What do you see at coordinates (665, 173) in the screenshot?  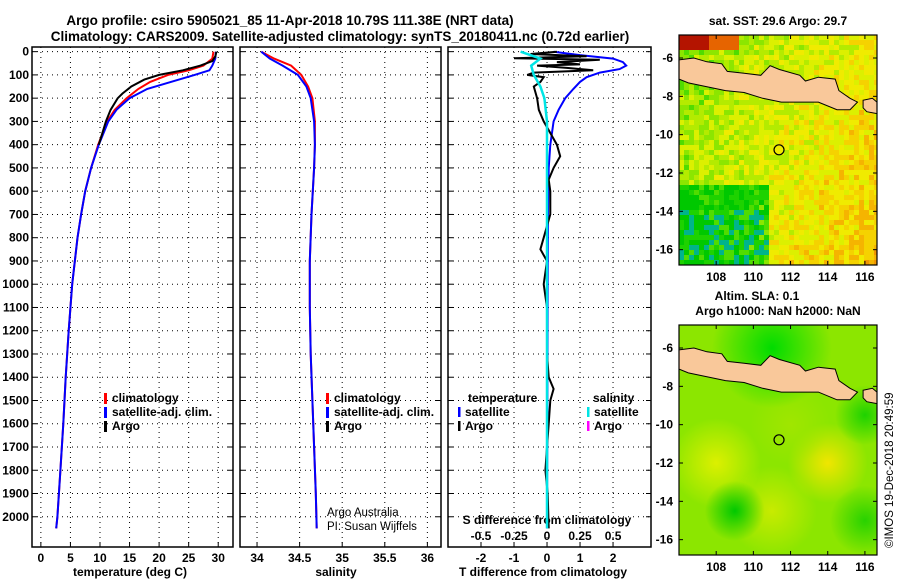 I see `lat-tick-label: -12` at bounding box center [665, 173].